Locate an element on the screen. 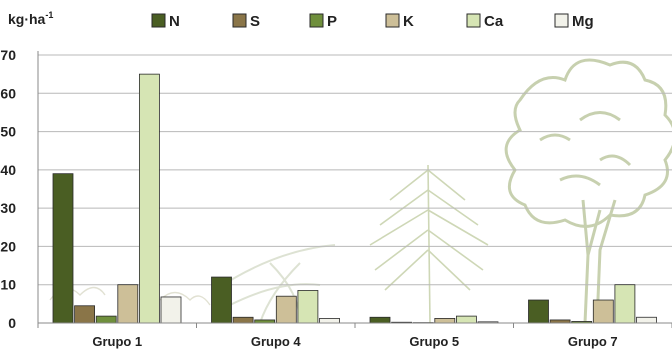 The height and width of the screenshot is (357, 672). legend-swatch-k is located at coordinates (392, 20).